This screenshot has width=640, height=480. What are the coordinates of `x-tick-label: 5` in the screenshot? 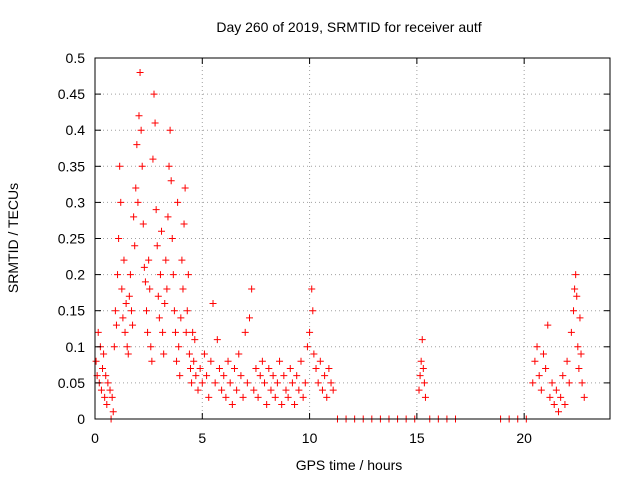 It's located at (202, 438).